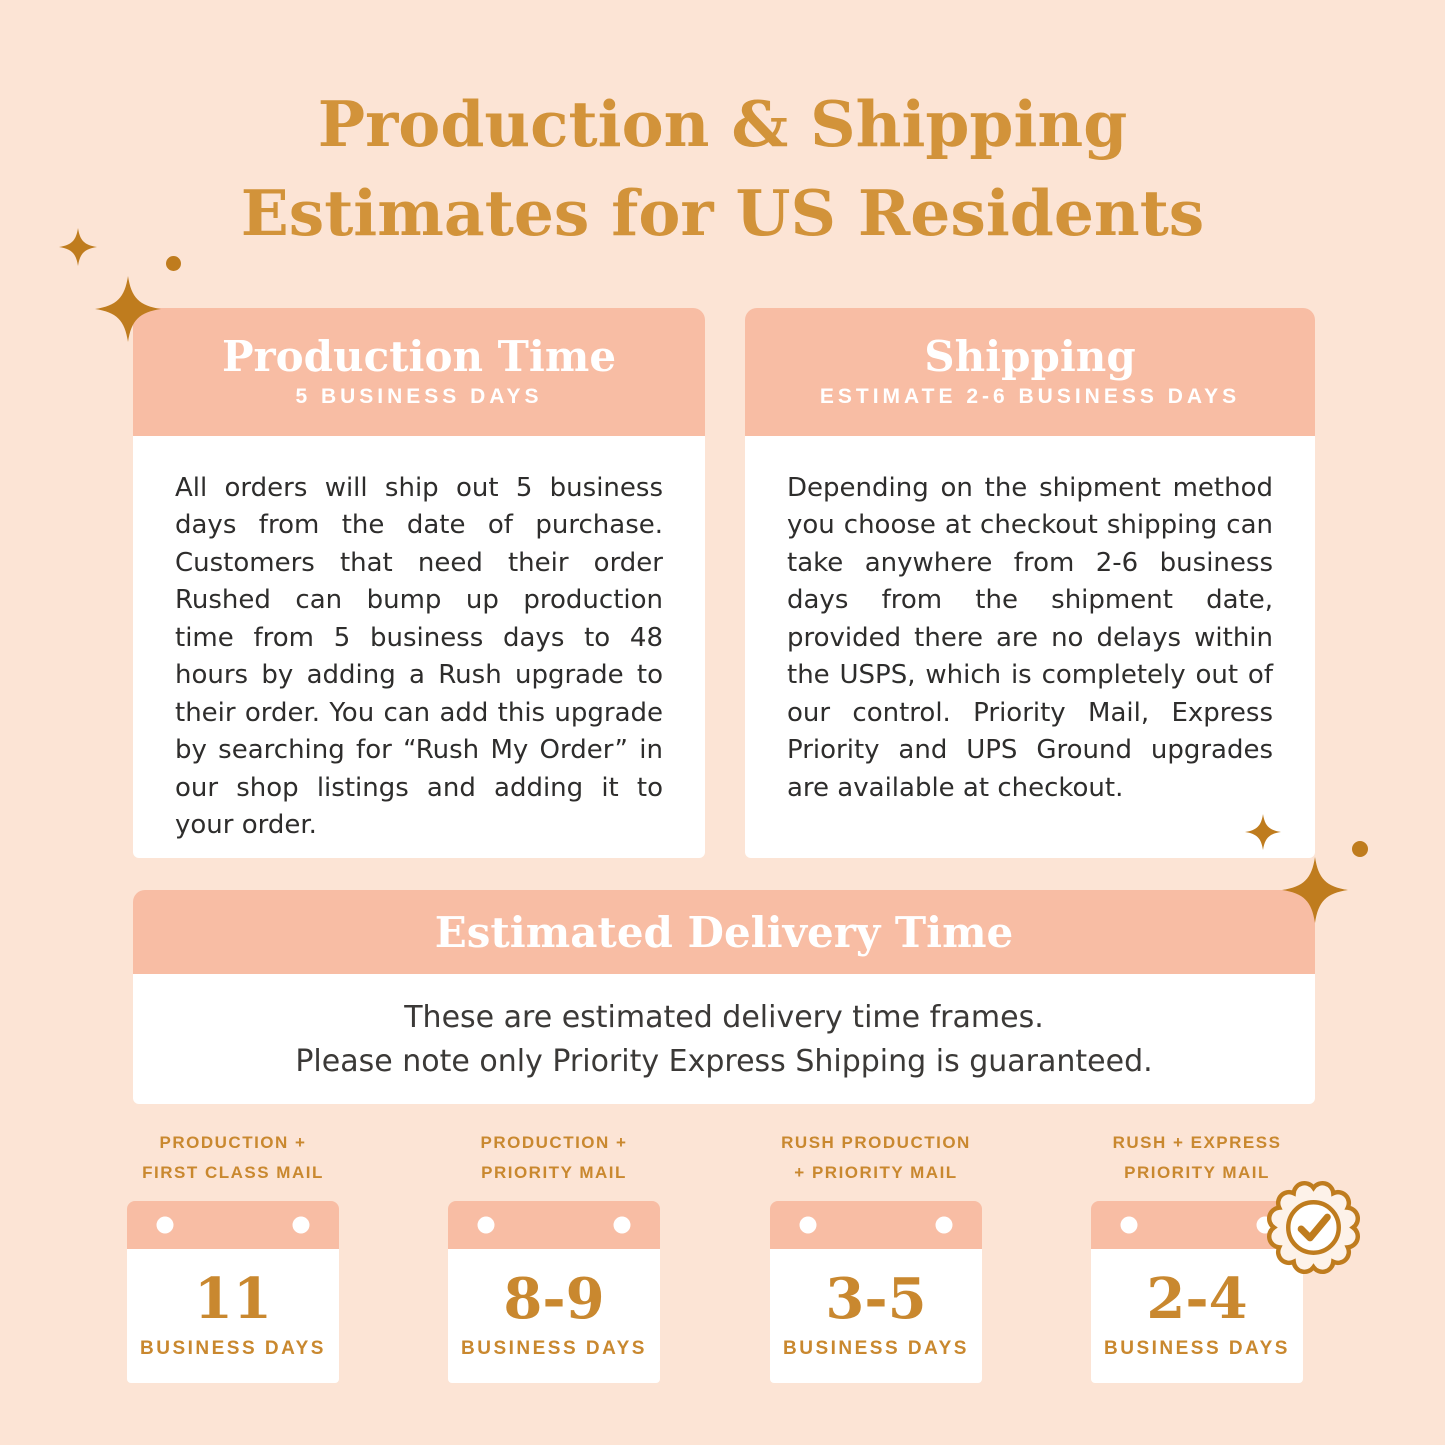 This screenshot has width=1445, height=1445. I want to click on estimate-days: 3-5, so click(876, 1299).